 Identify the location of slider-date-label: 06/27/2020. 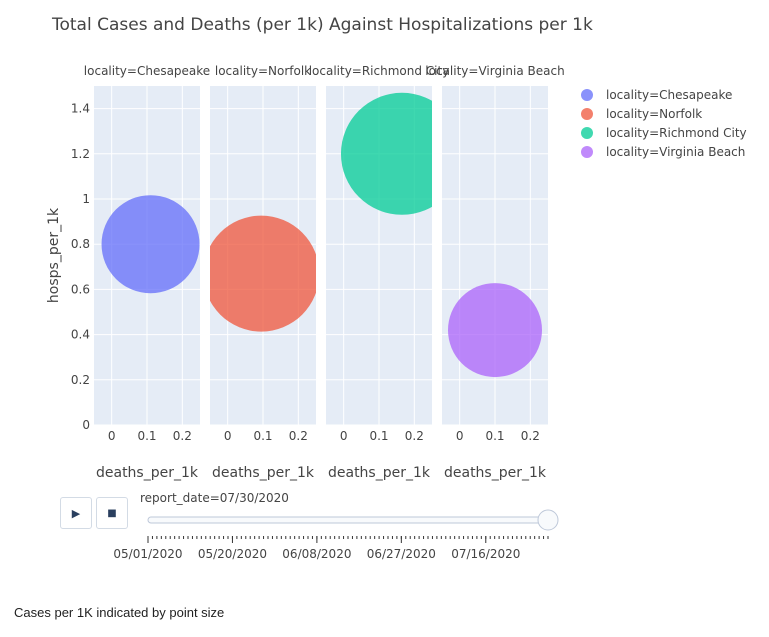
(401, 554).